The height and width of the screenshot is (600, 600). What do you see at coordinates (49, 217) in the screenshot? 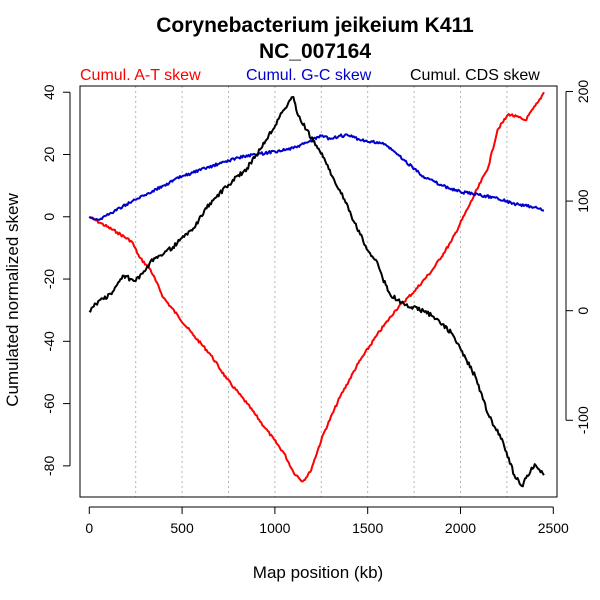
I see `y-tick-label-left: 0` at bounding box center [49, 217].